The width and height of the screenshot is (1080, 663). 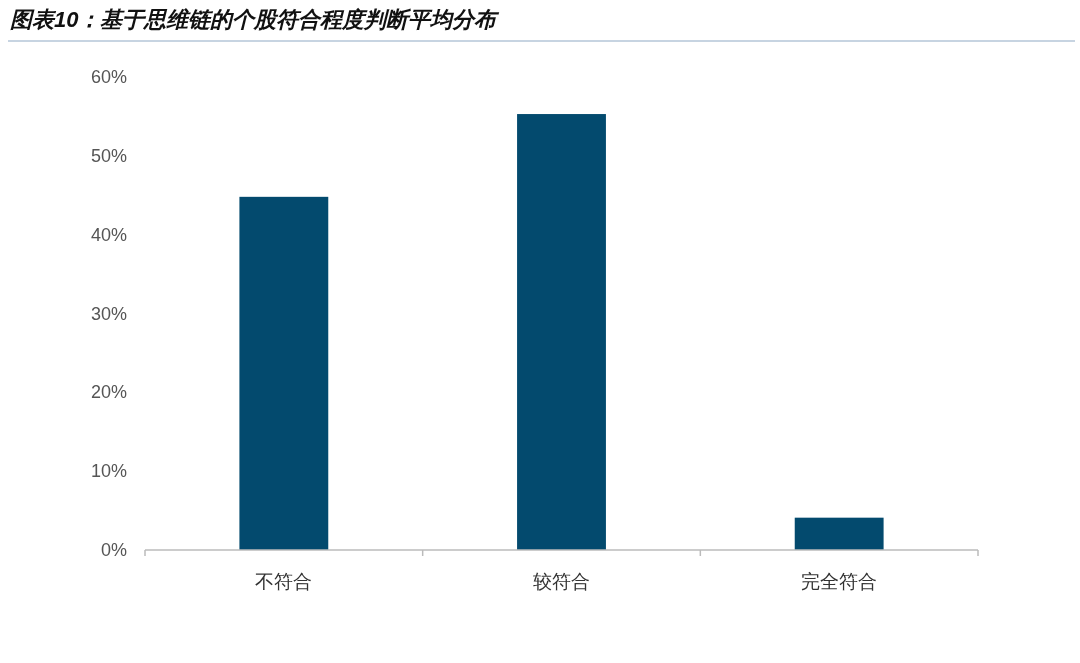 I want to click on x-tick-label: 不符合, so click(x=284, y=581).